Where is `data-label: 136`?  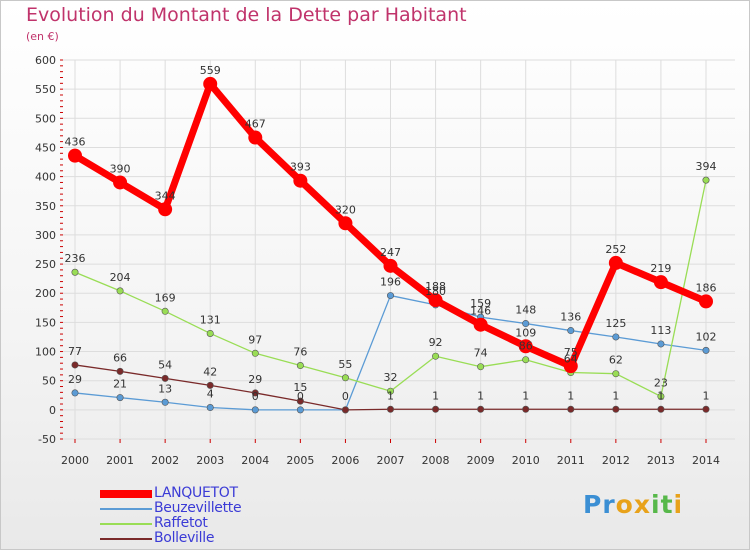 data-label: 136 is located at coordinates (570, 317).